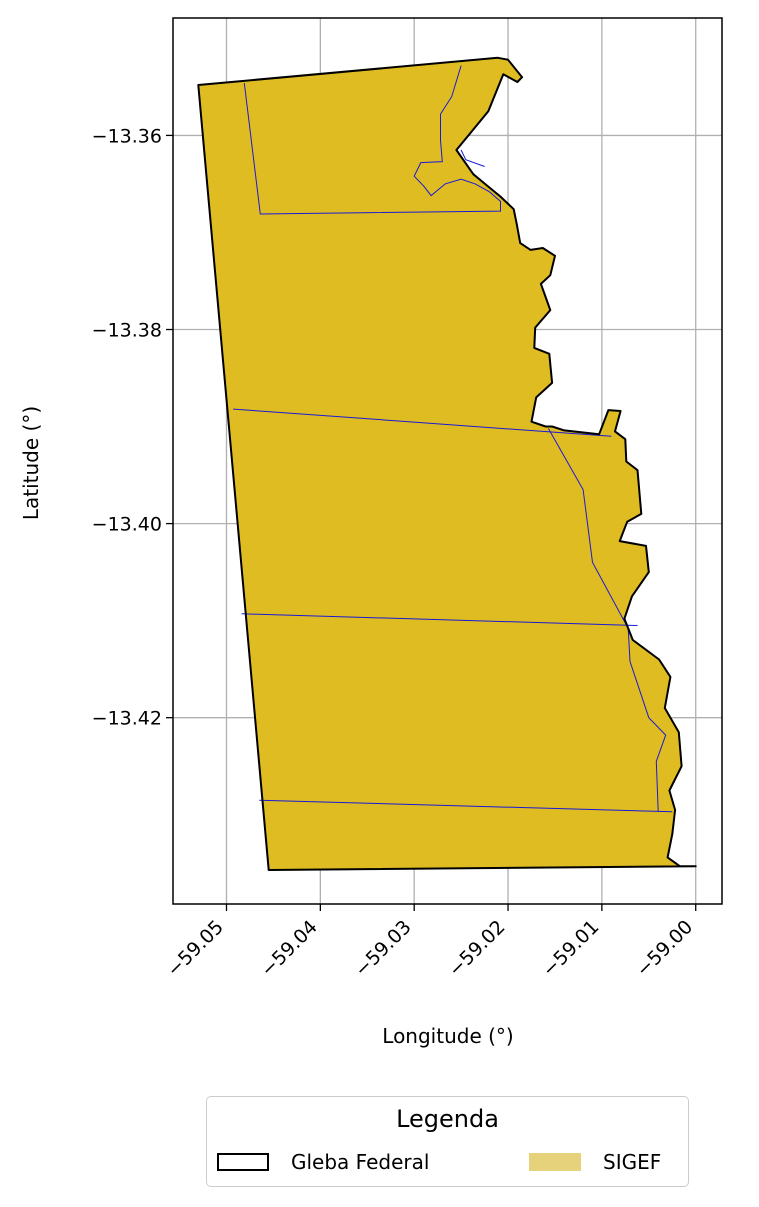  What do you see at coordinates (447, 1036) in the screenshot?
I see `x-axis-label: Longitude (°)` at bounding box center [447, 1036].